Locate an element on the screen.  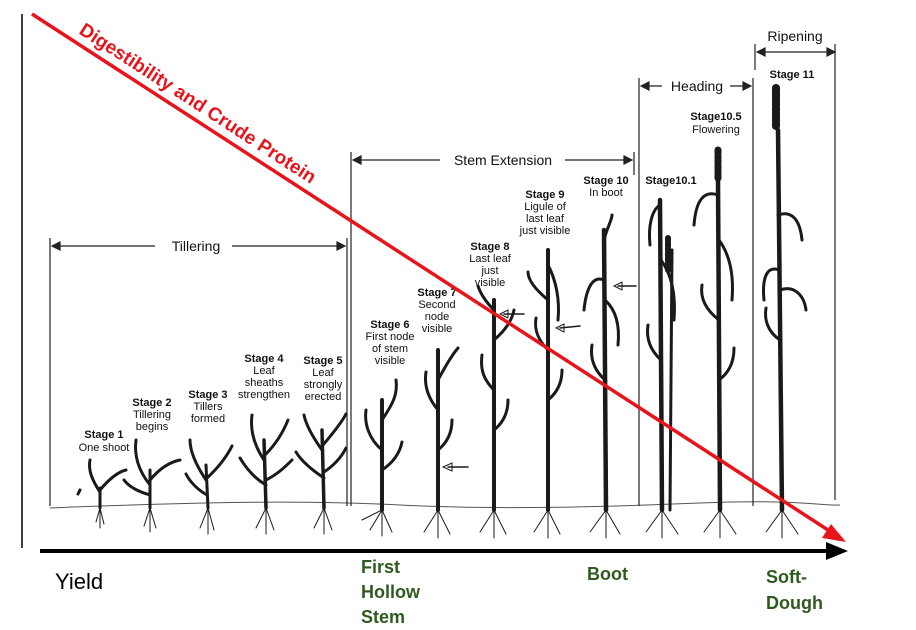
svg-text: Stage 11 is located at coordinates (792, 75).